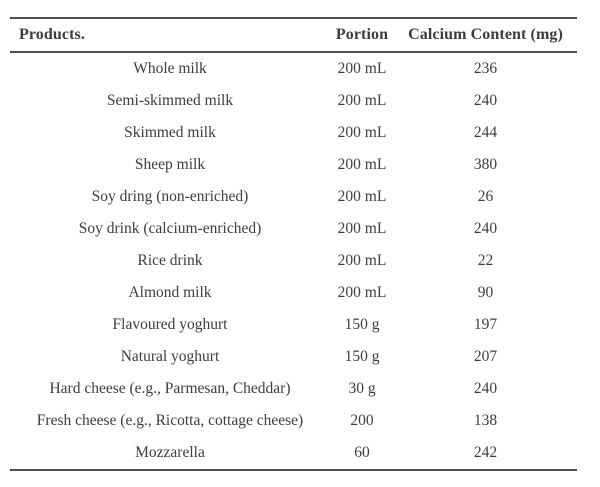  Describe the element at coordinates (485, 196) in the screenshot. I see `calcium-cell: 26` at that location.